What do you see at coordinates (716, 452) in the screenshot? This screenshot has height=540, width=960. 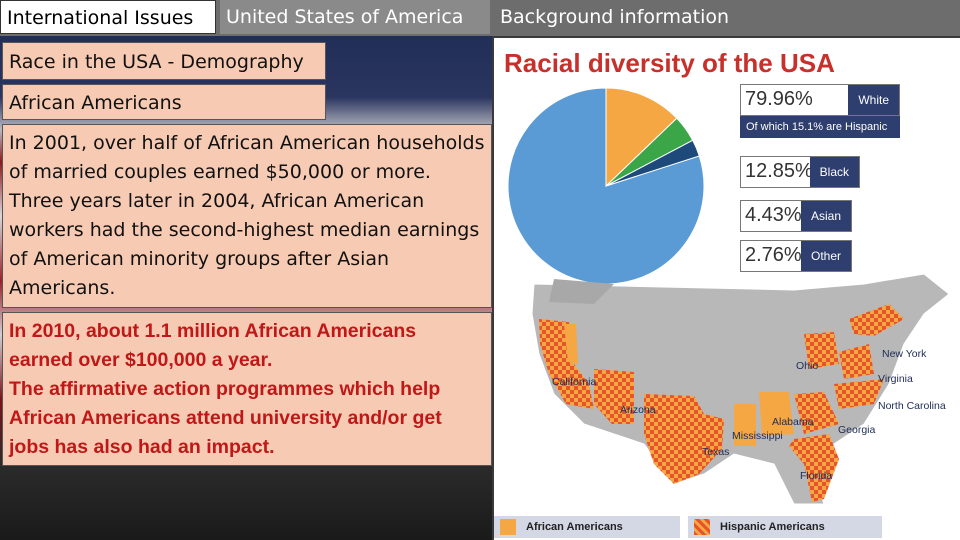 I see `state-label: Texas` at bounding box center [716, 452].